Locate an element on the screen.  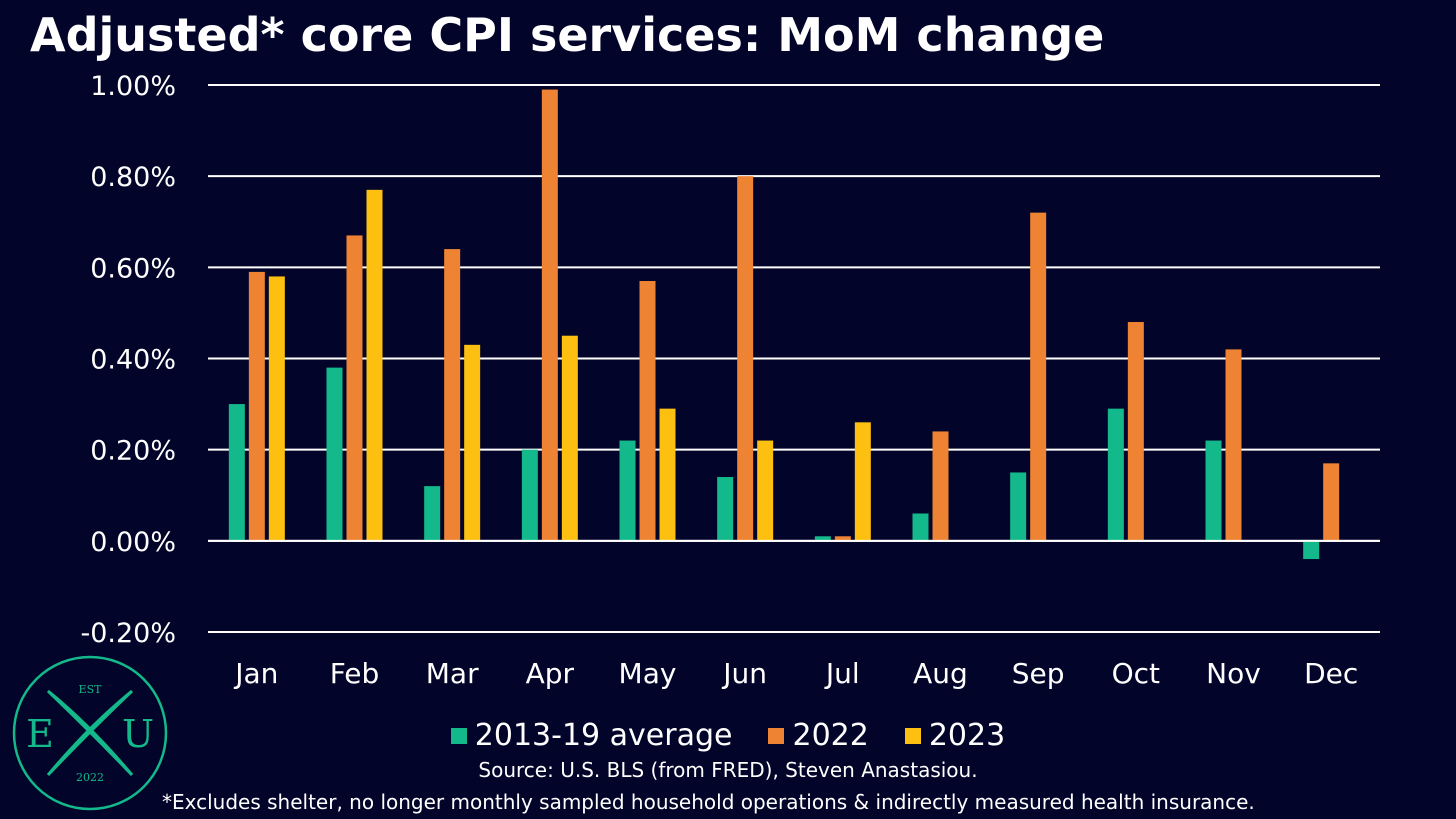
y-tick-label-5: 0.80% is located at coordinates (133, 177).